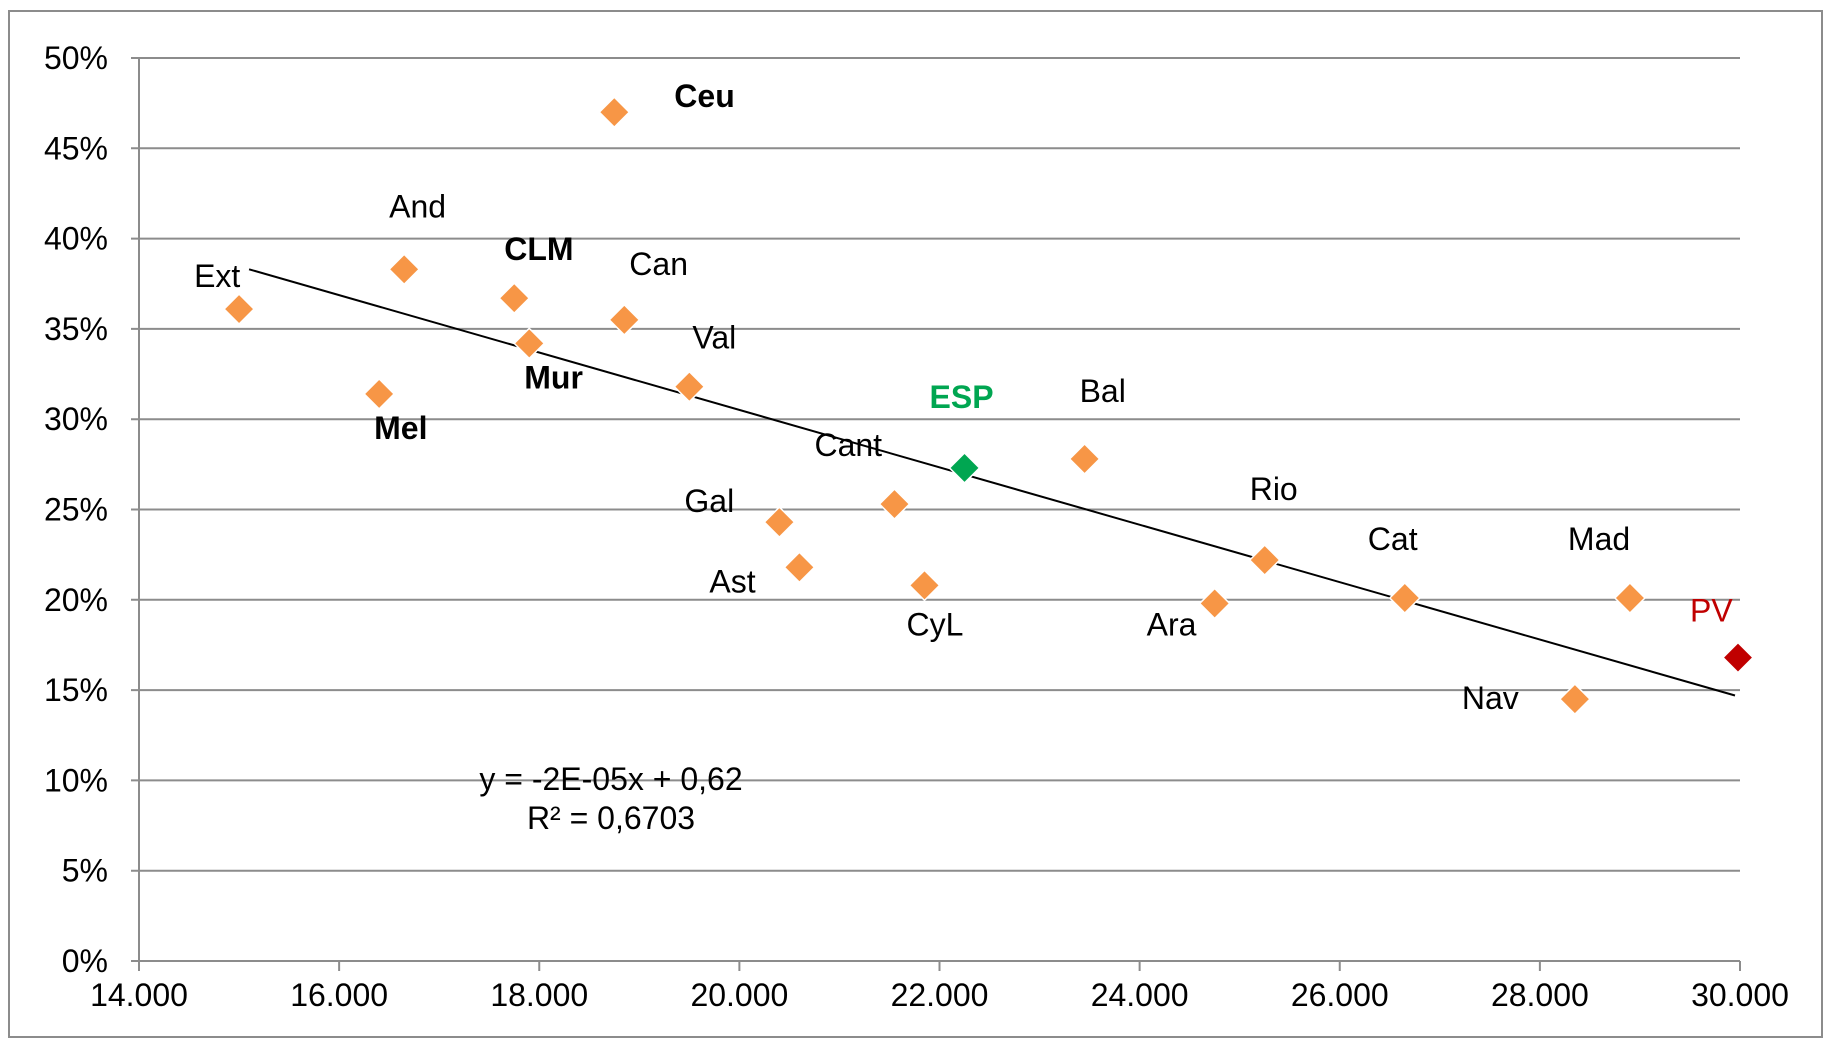 The height and width of the screenshot is (1046, 1835). Describe the element at coordinates (539, 995) in the screenshot. I see `x-tick-label: 18.000` at that location.